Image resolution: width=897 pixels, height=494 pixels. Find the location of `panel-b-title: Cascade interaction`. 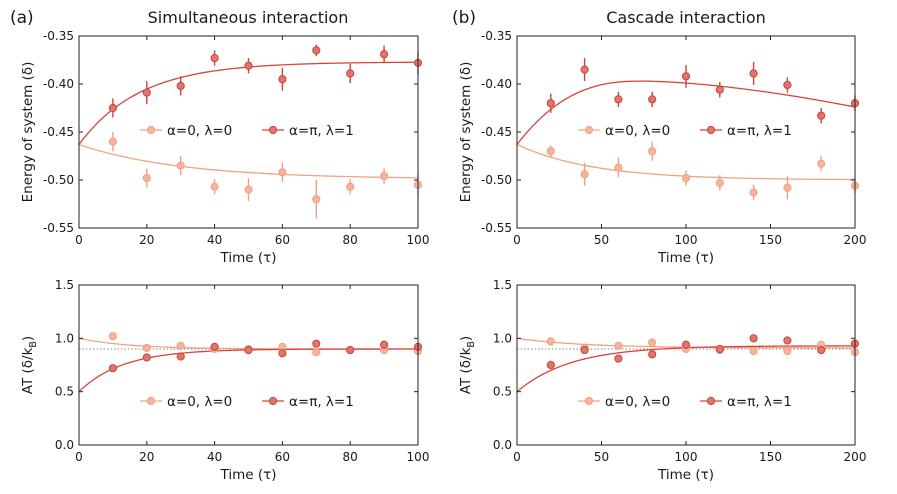

panel-b-title: Cascade interaction is located at coordinates (686, 17).